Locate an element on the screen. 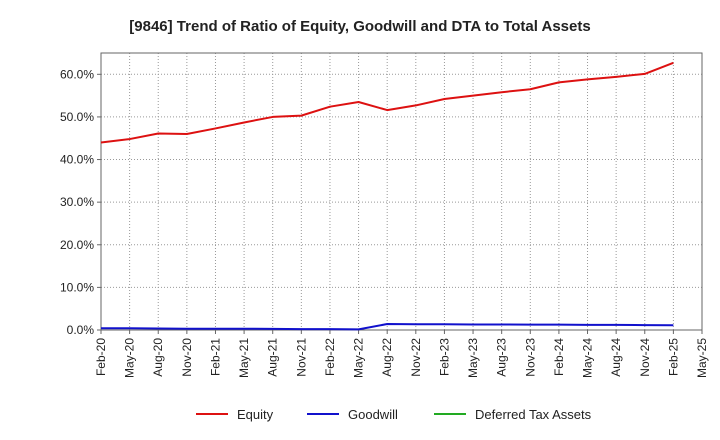  y-tick-label: 20.0% is located at coordinates (77, 245).